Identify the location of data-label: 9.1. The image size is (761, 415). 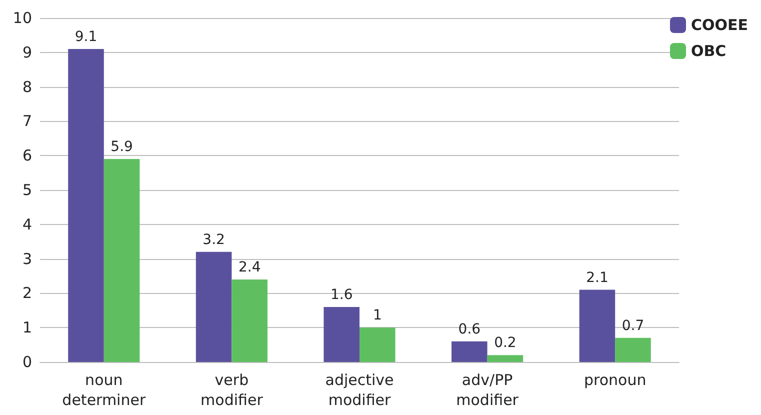
(86, 36).